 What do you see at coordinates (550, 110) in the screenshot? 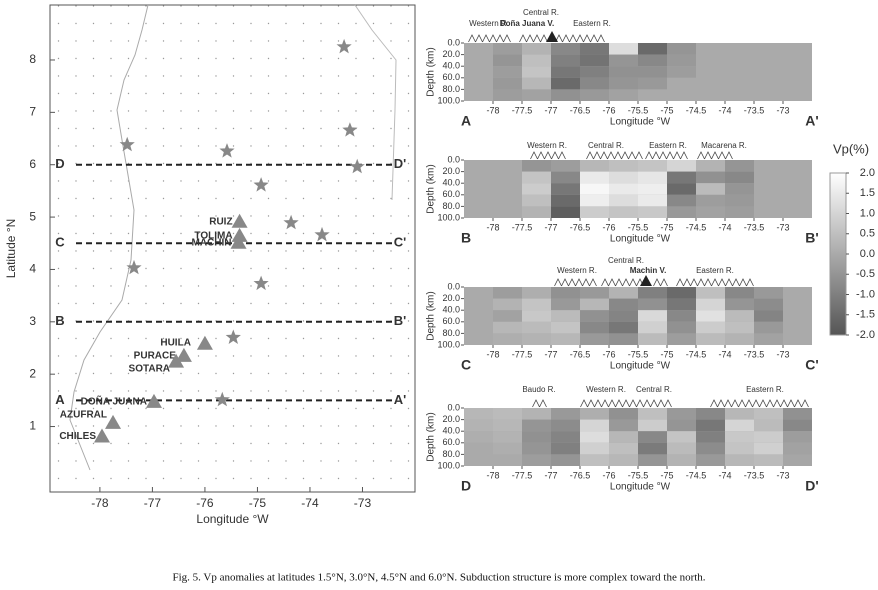
I see `x-tick-label: -77` at bounding box center [550, 110].